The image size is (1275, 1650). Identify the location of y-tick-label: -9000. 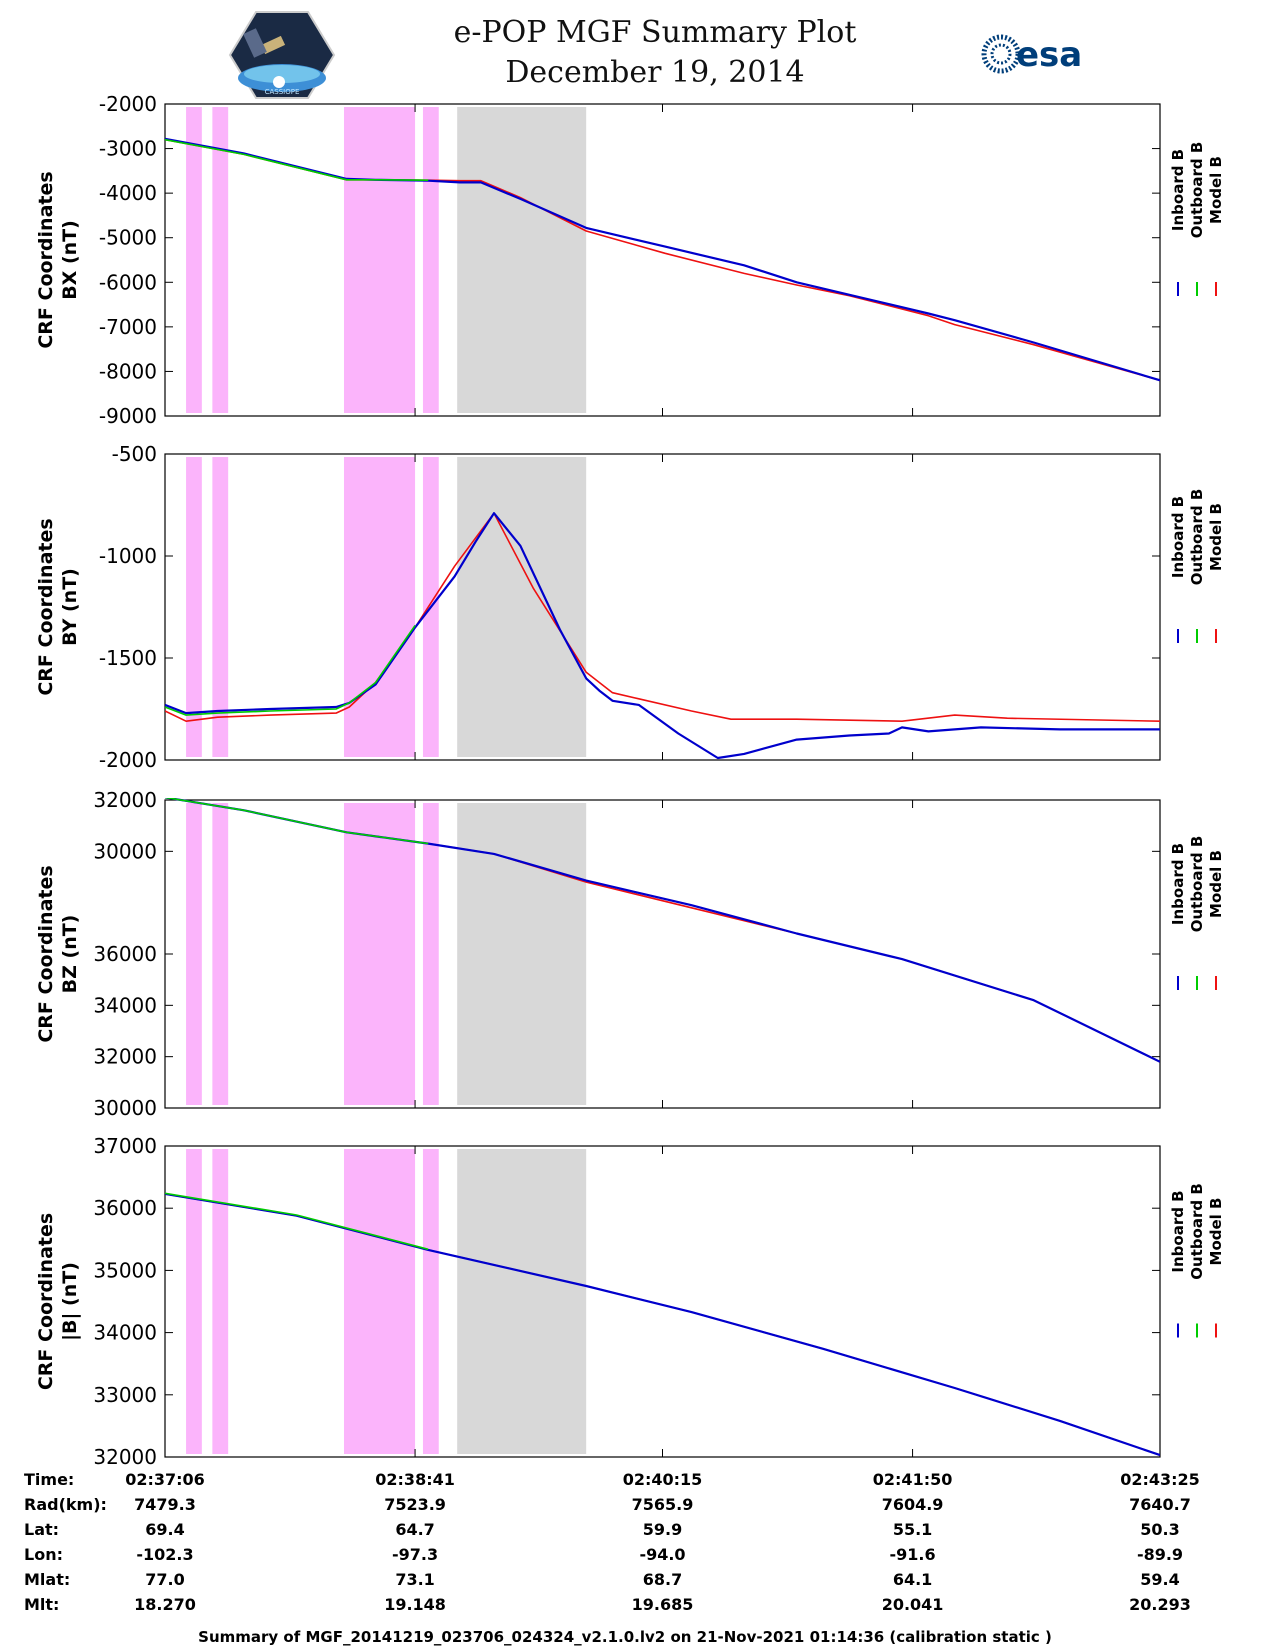
(128, 416).